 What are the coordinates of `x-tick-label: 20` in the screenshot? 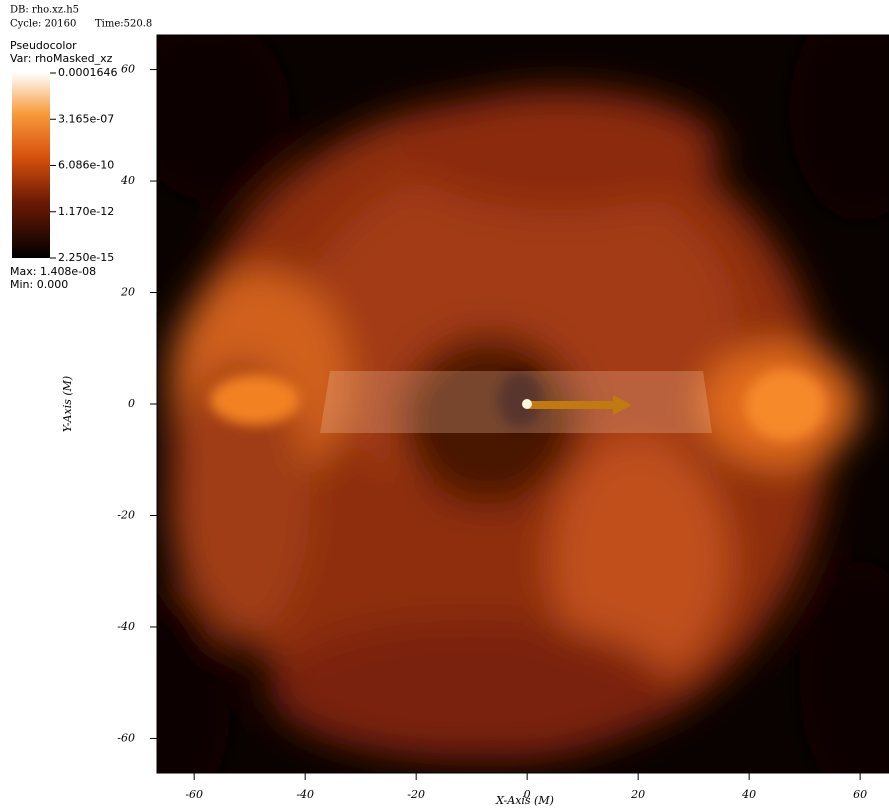 It's located at (637, 794).